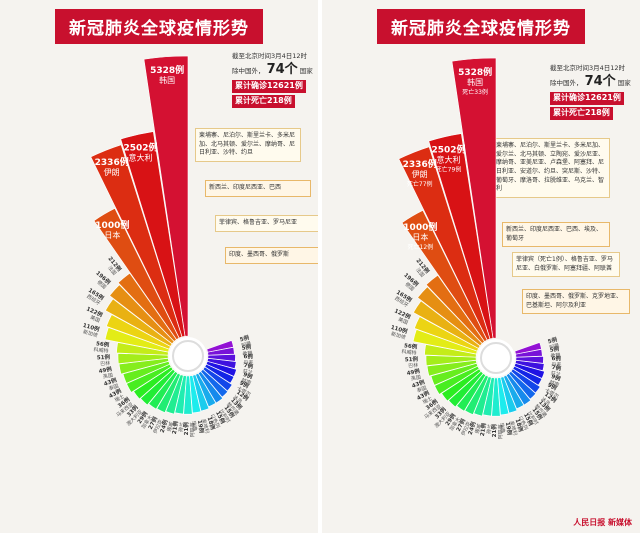 The width and height of the screenshot is (640, 533). What do you see at coordinates (247, 372) in the screenshot?
I see `rose-category-label-29: 芬兰` at bounding box center [247, 372].